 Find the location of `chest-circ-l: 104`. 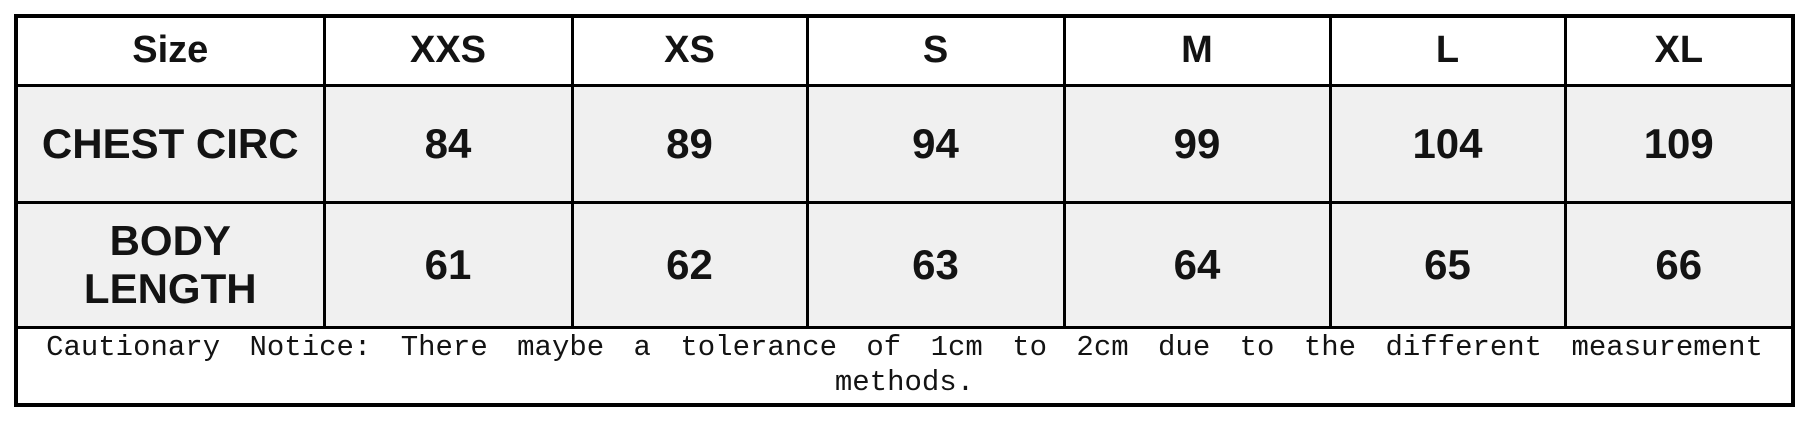

chest-circ-l: 104 is located at coordinates (1447, 143).